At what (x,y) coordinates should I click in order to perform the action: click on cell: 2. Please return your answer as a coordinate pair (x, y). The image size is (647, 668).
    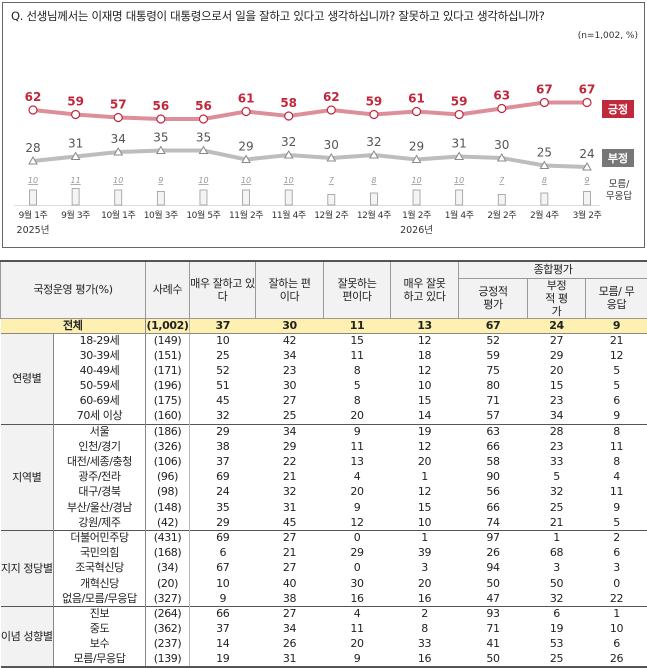
    Looking at the image, I should click on (425, 613).